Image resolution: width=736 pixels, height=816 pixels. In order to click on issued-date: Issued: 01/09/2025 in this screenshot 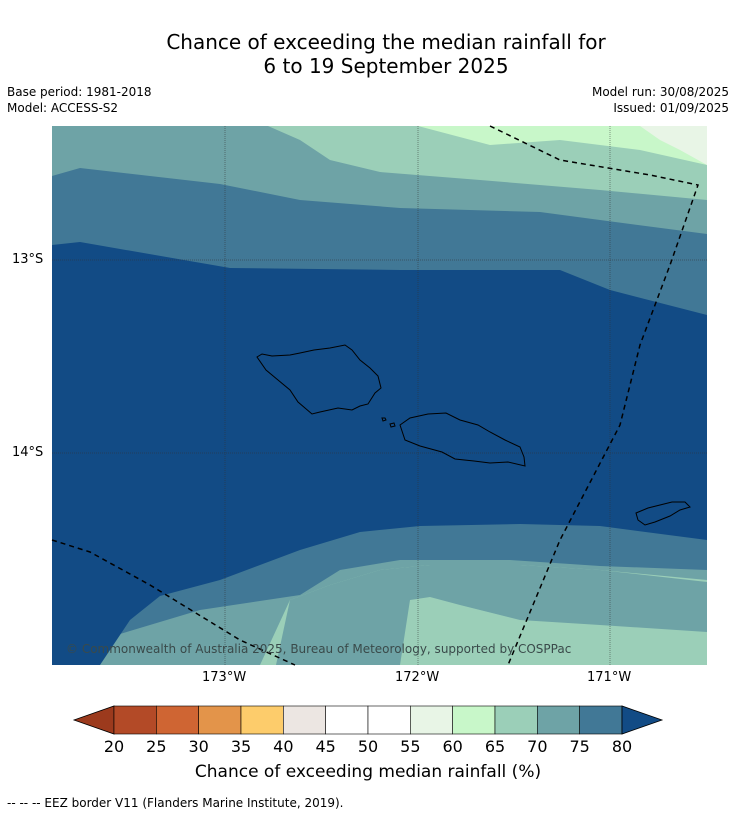, I will do `click(671, 108)`.